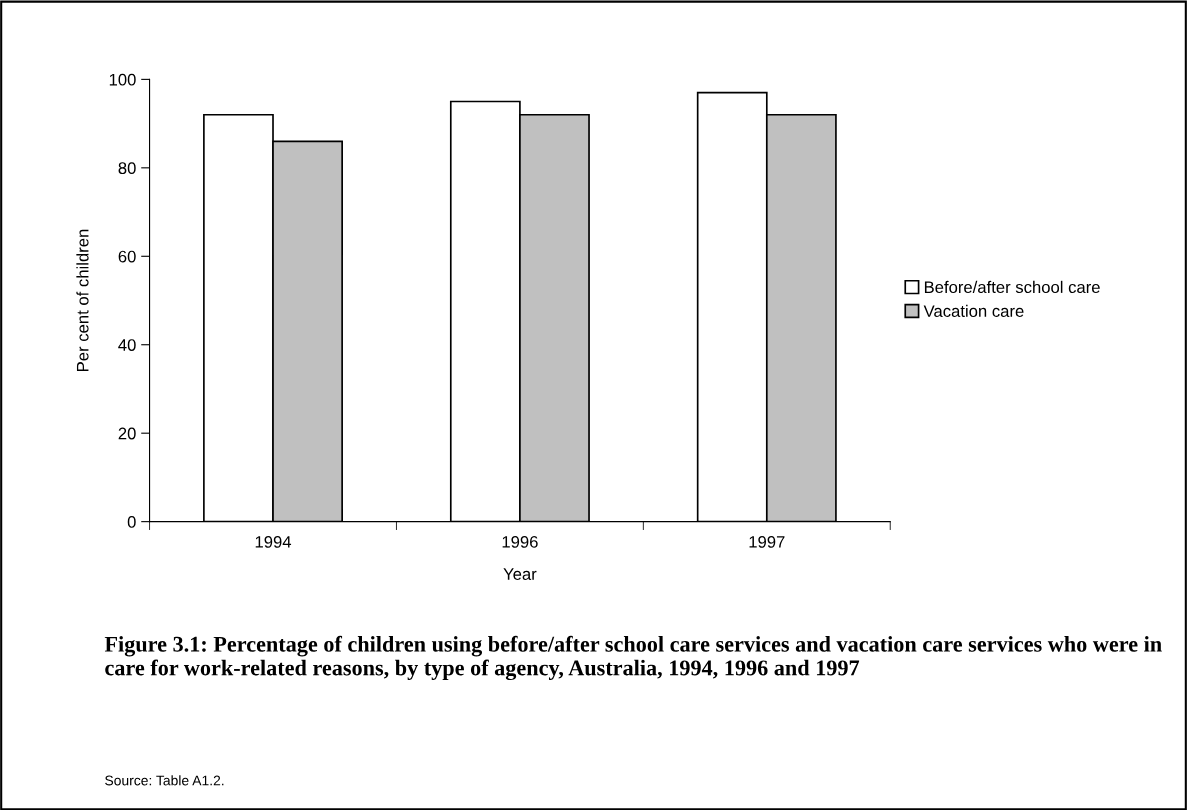 This screenshot has height=810, width=1187. Describe the element at coordinates (127, 345) in the screenshot. I see `y-tick-label: 40` at that location.